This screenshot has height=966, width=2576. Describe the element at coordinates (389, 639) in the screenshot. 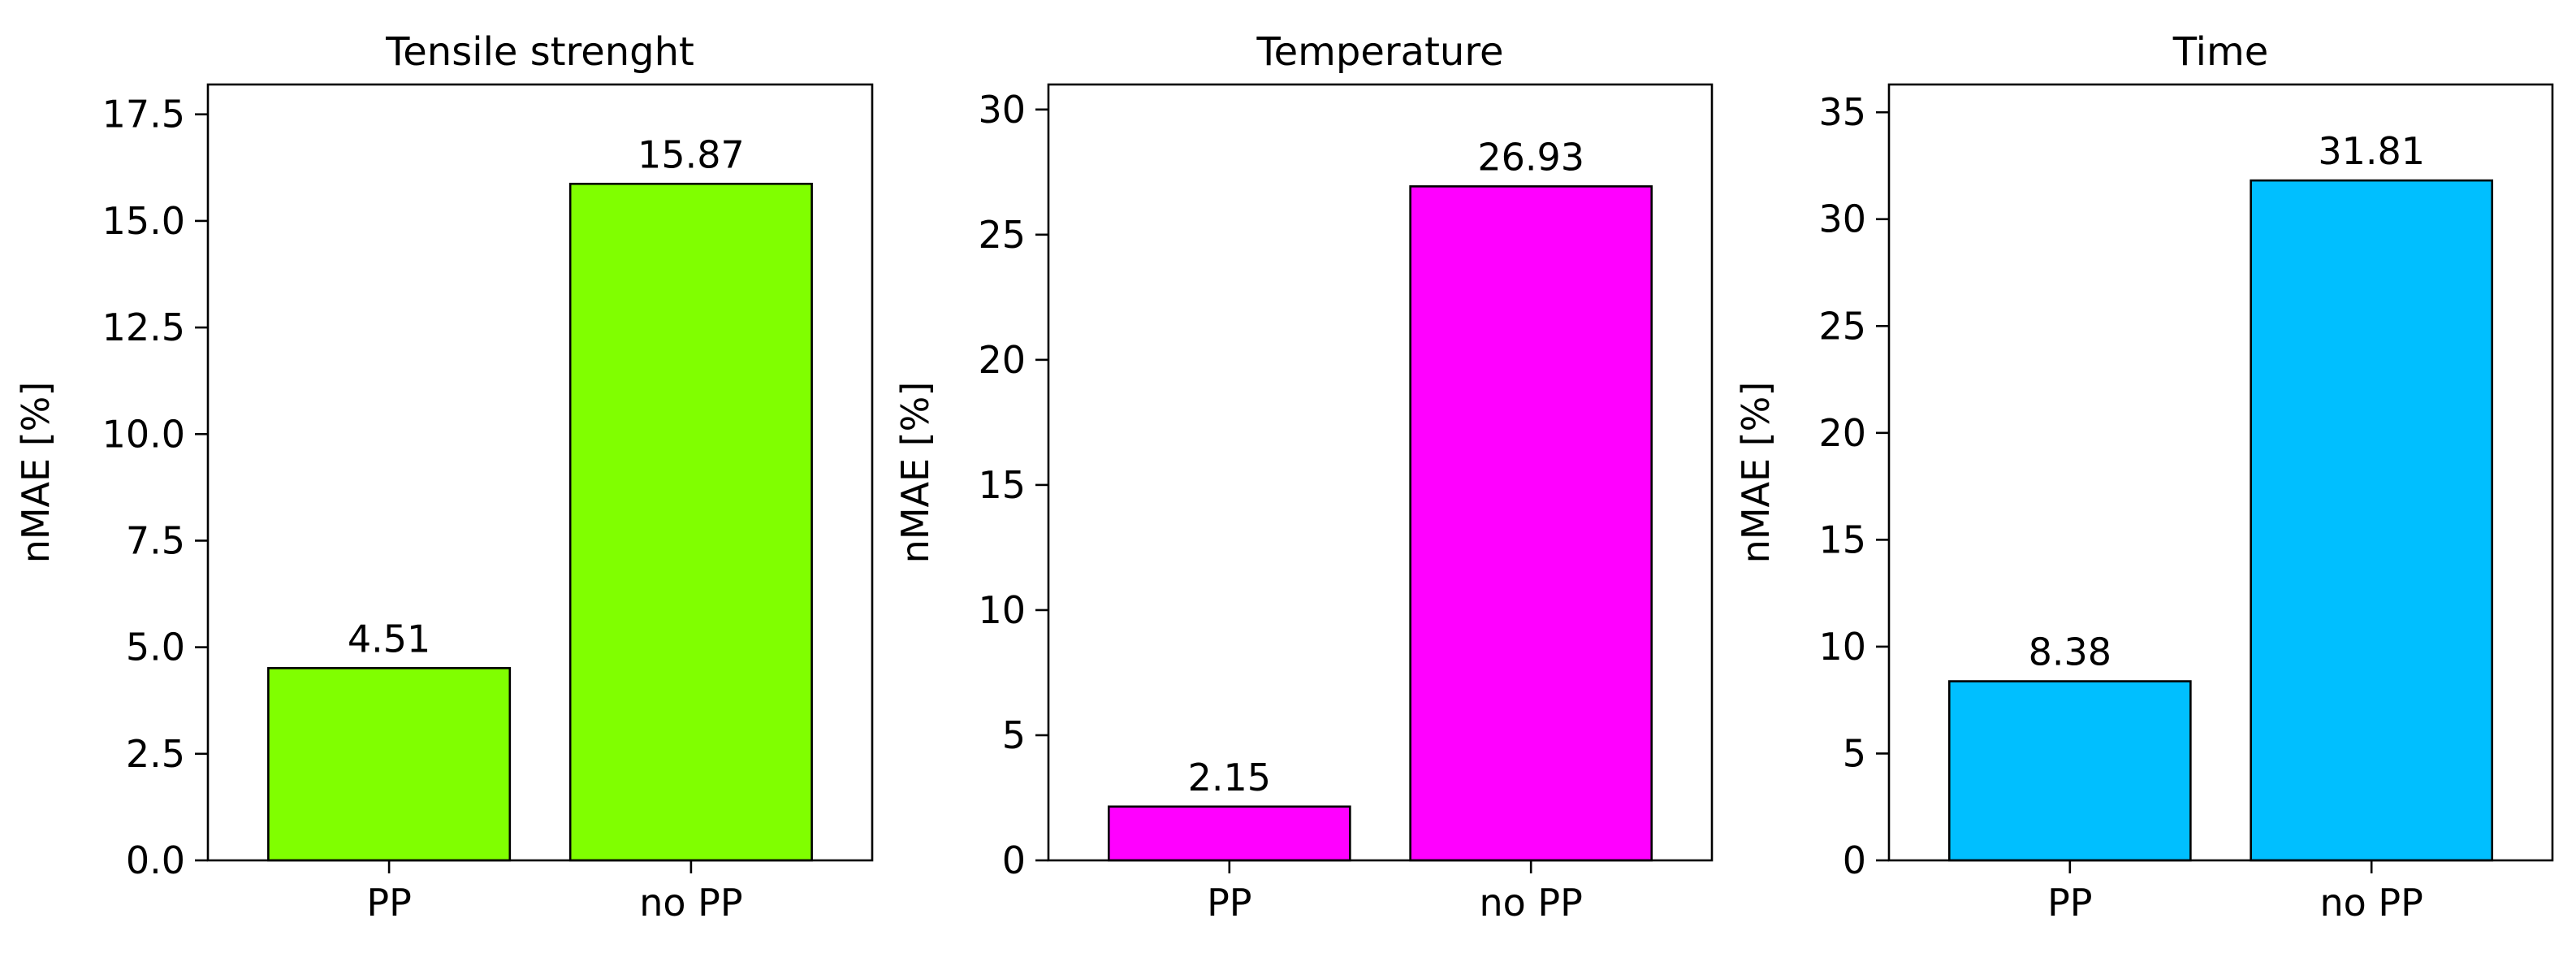

I see `data-label: 4.51` at that location.